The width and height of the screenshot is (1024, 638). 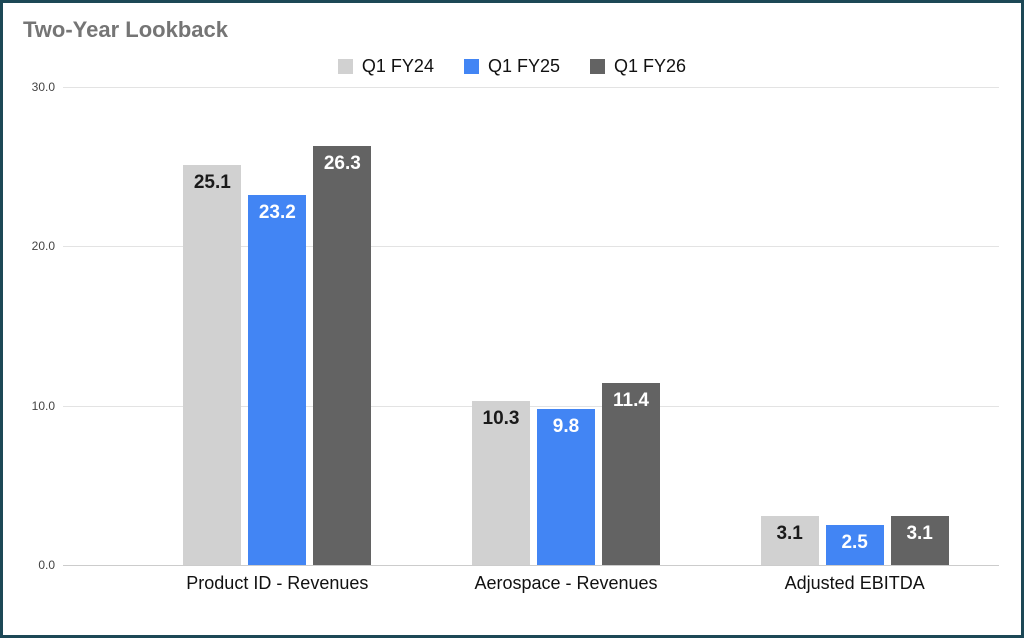 What do you see at coordinates (277, 213) in the screenshot?
I see `bar-value-label: 23.2` at bounding box center [277, 213].